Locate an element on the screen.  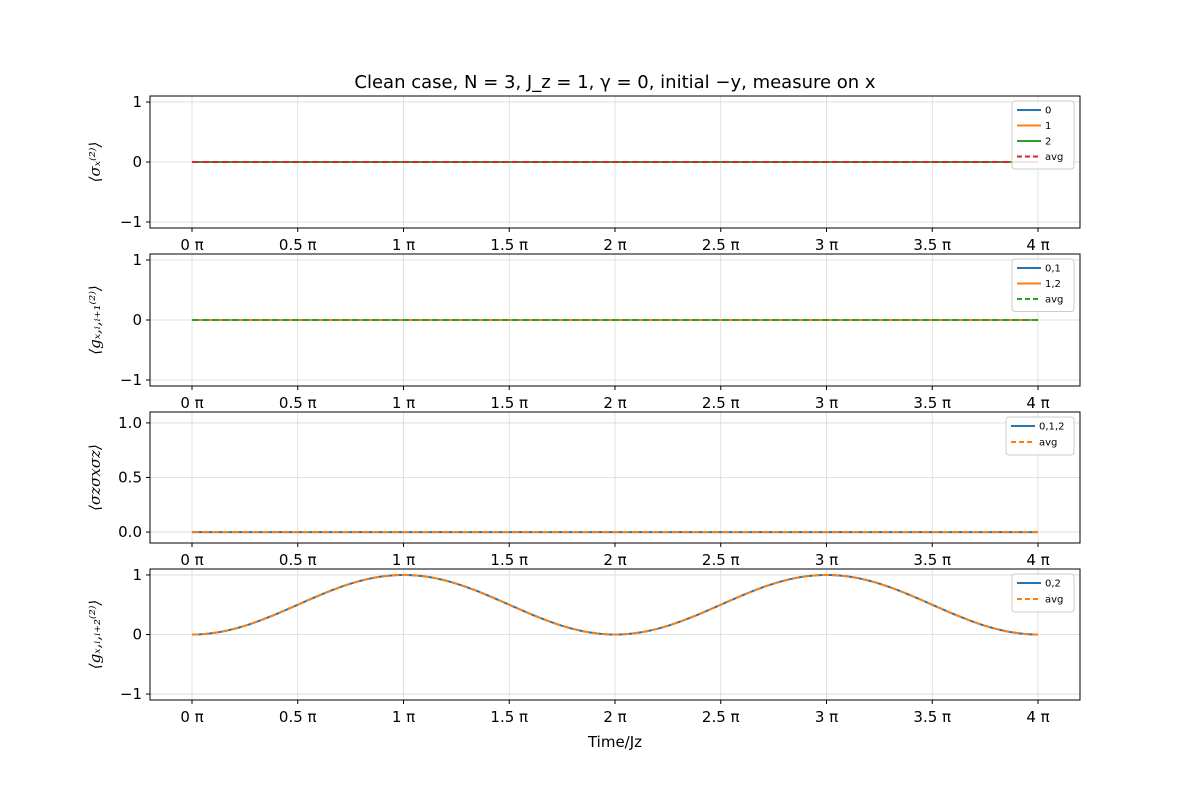
legend-label: 2 is located at coordinates (1048, 142).